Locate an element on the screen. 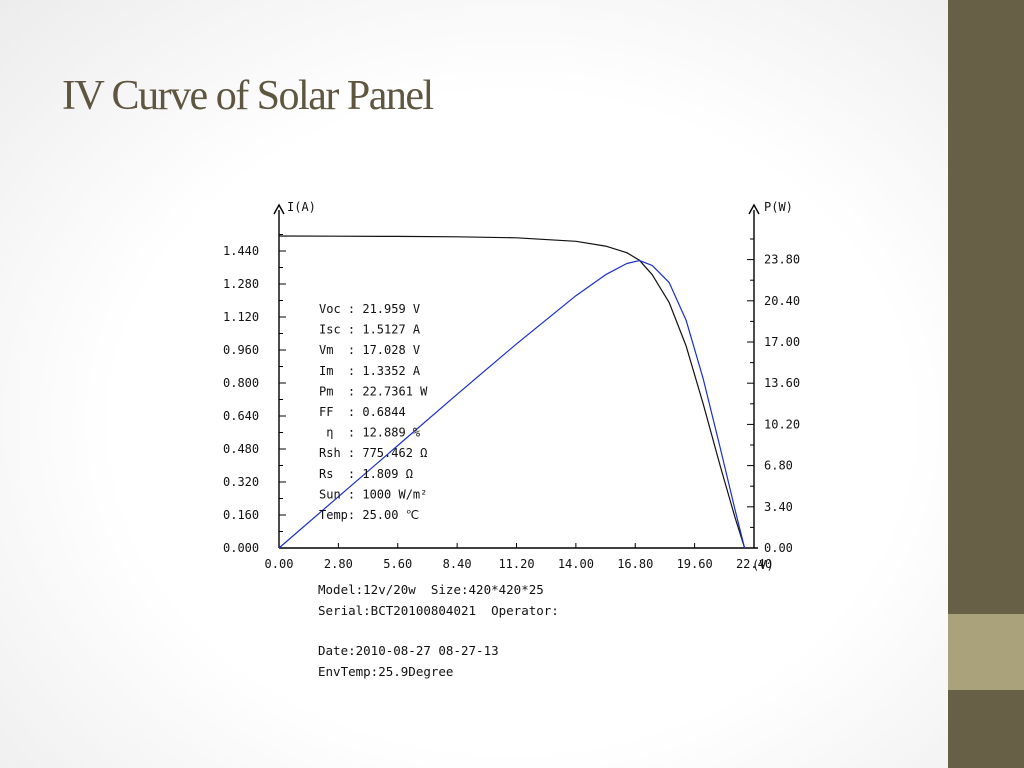  right-tick-label: 20.40 is located at coordinates (782, 301).